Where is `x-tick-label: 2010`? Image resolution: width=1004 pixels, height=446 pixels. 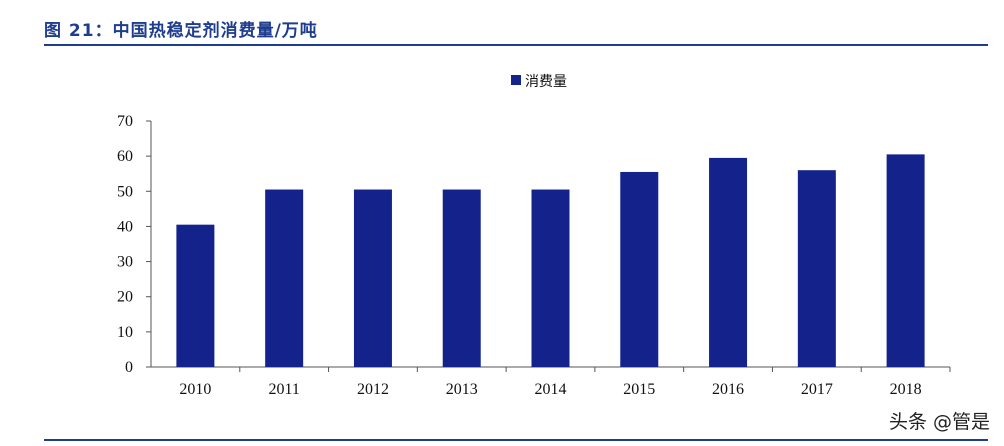
x-tick-label: 2010 is located at coordinates (195, 389).